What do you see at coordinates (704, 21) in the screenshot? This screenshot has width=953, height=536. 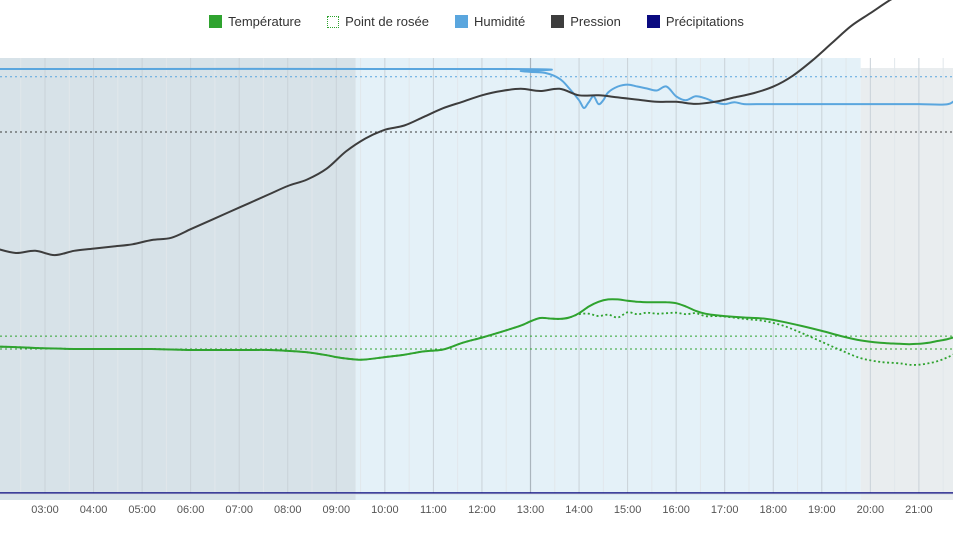 I see `legend-label-precipitation: Précipitations` at bounding box center [704, 21].